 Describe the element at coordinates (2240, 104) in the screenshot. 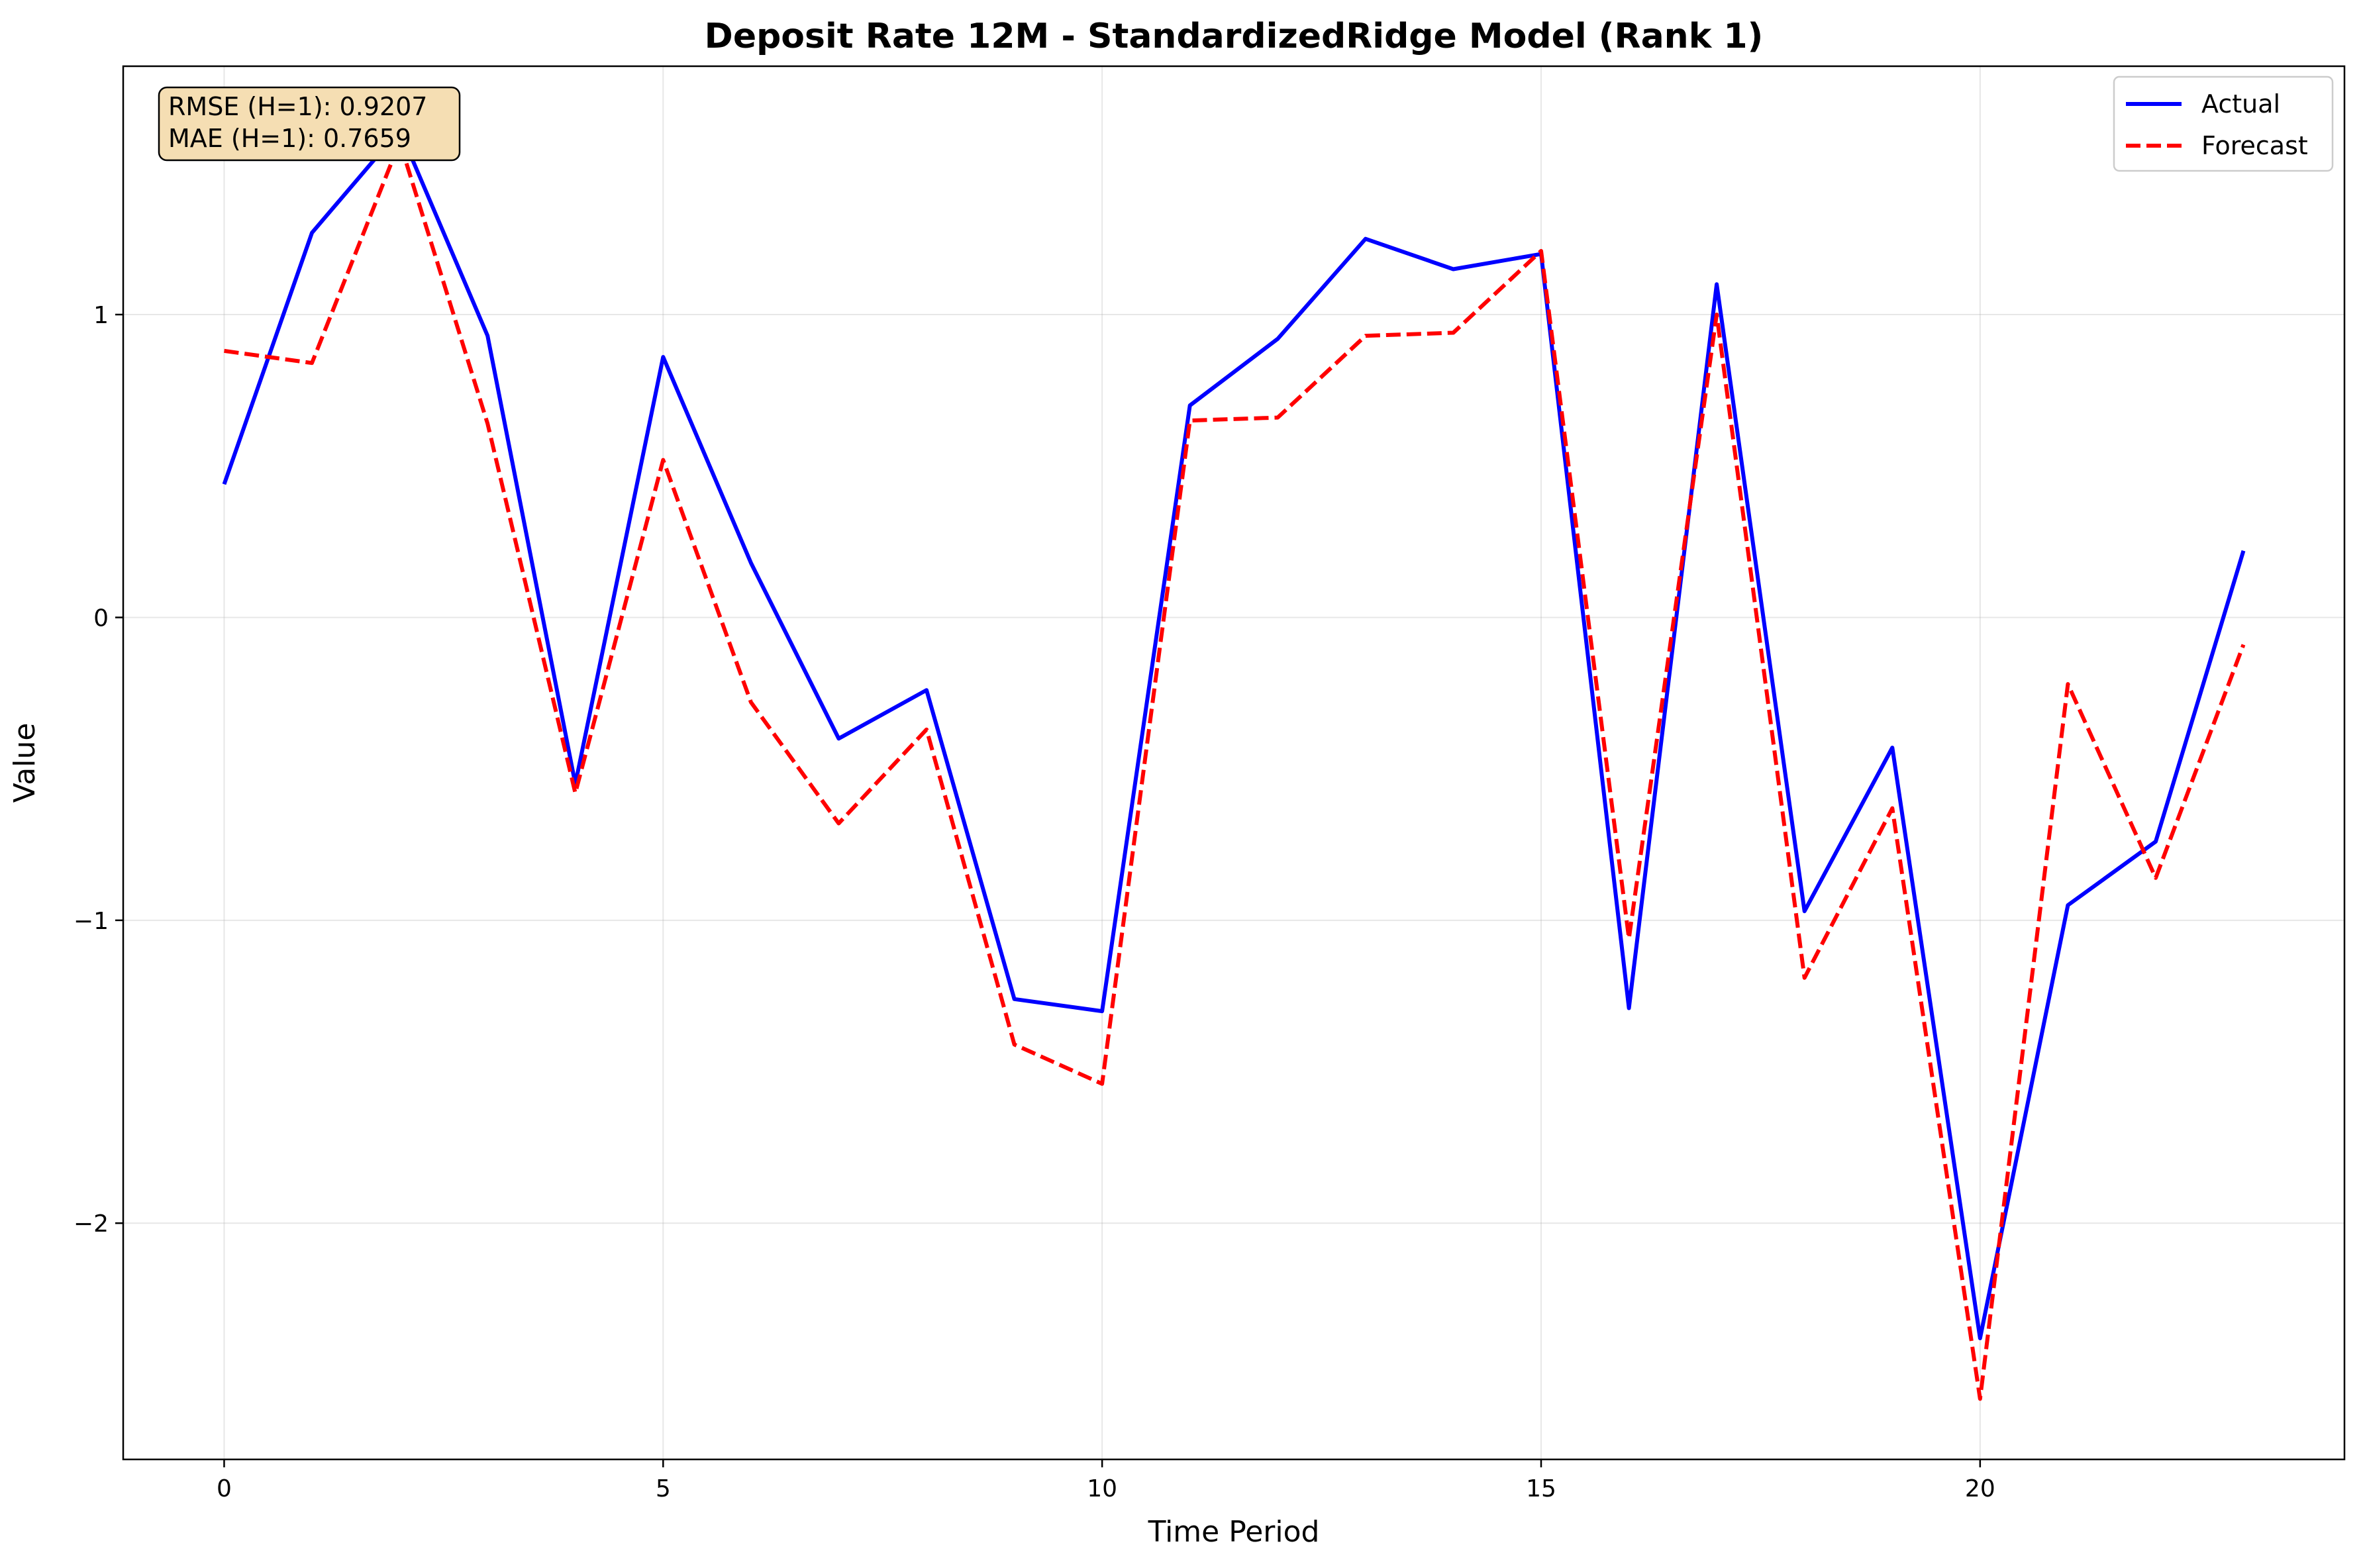

I see `legend-label-actual: Actual` at that location.